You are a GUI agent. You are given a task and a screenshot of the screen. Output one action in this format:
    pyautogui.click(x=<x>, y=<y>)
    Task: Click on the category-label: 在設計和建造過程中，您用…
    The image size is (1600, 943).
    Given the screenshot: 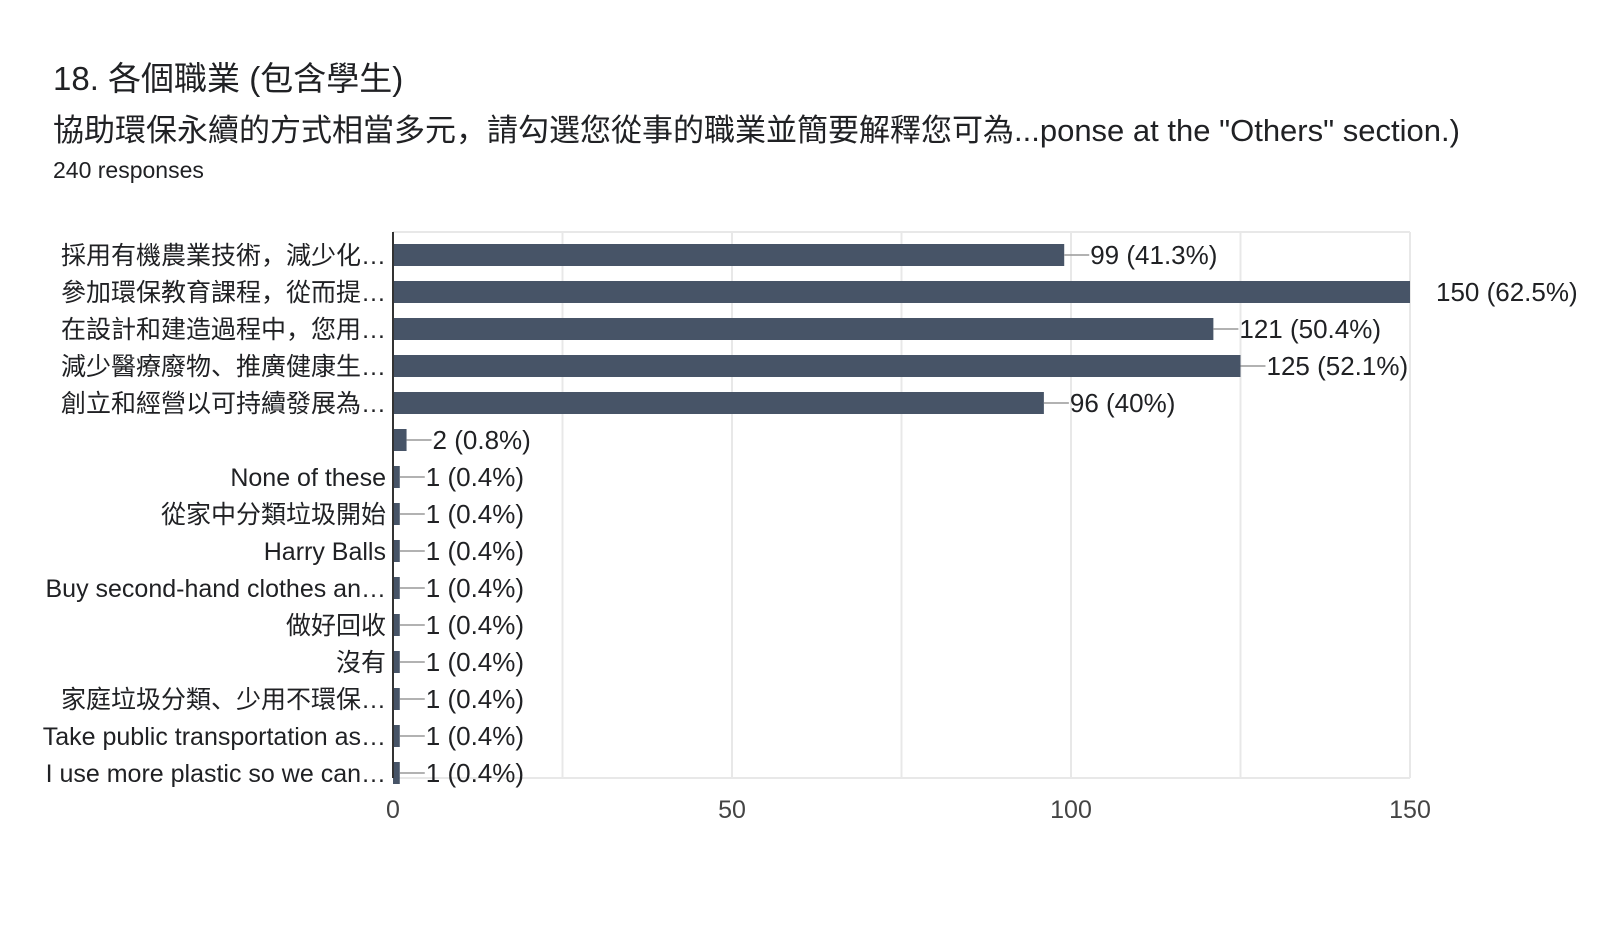 What is the action you would take?
    pyautogui.click(x=223, y=330)
    